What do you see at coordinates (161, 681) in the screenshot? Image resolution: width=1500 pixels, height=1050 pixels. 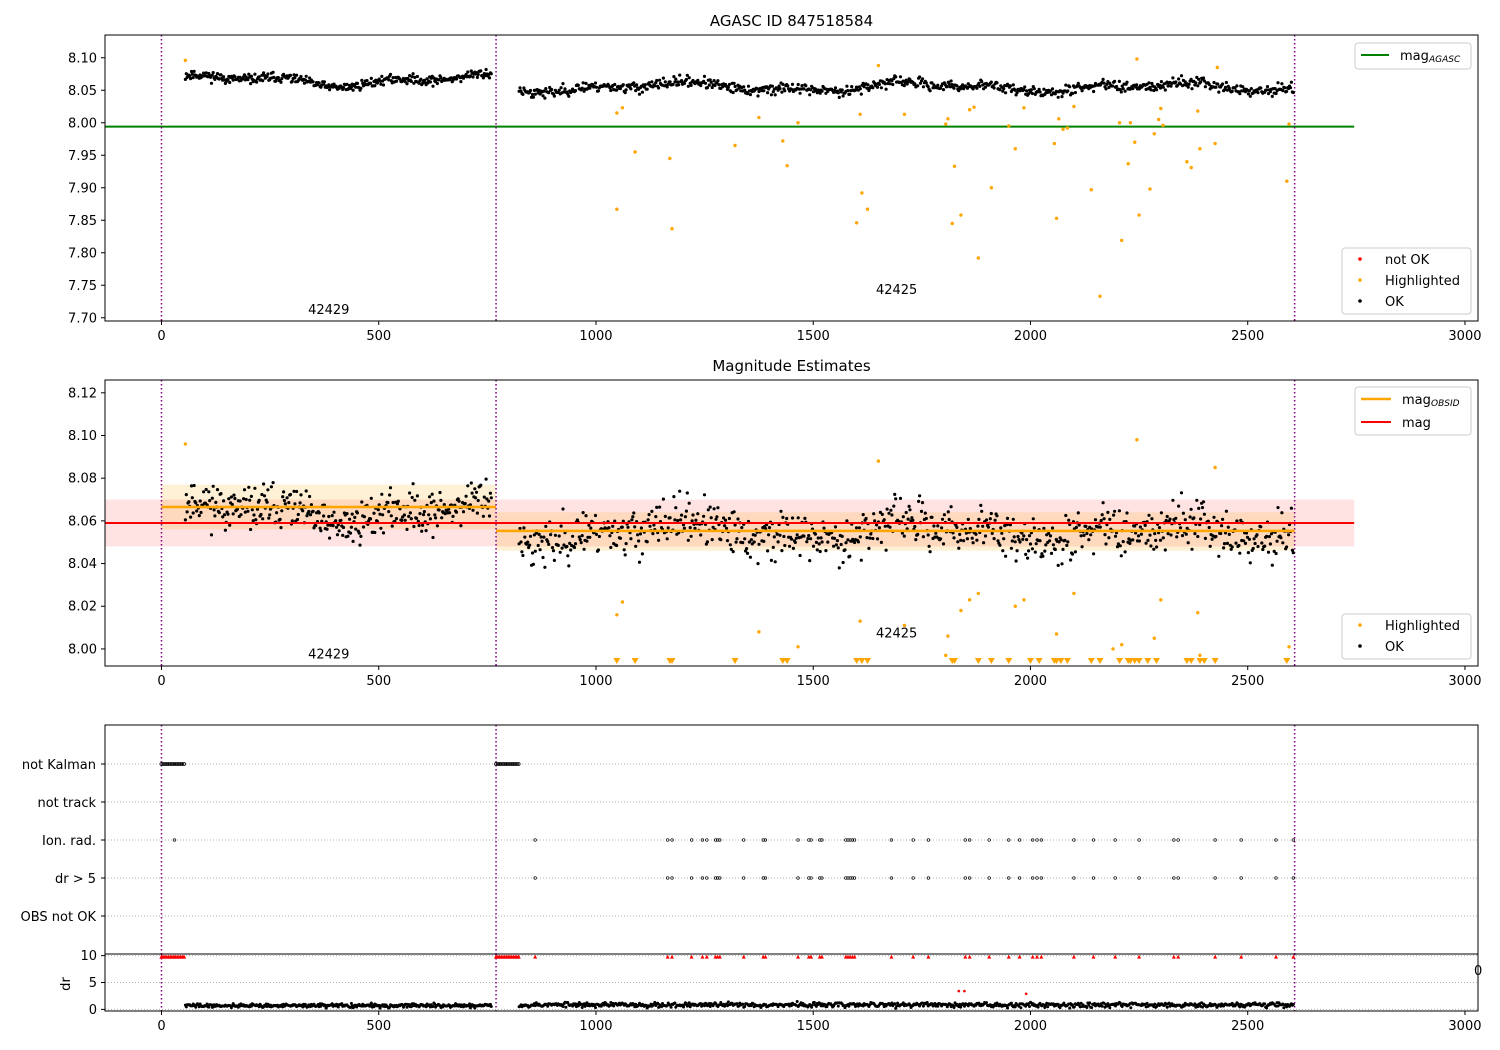 I see `x-tick-label: 0` at bounding box center [161, 681].